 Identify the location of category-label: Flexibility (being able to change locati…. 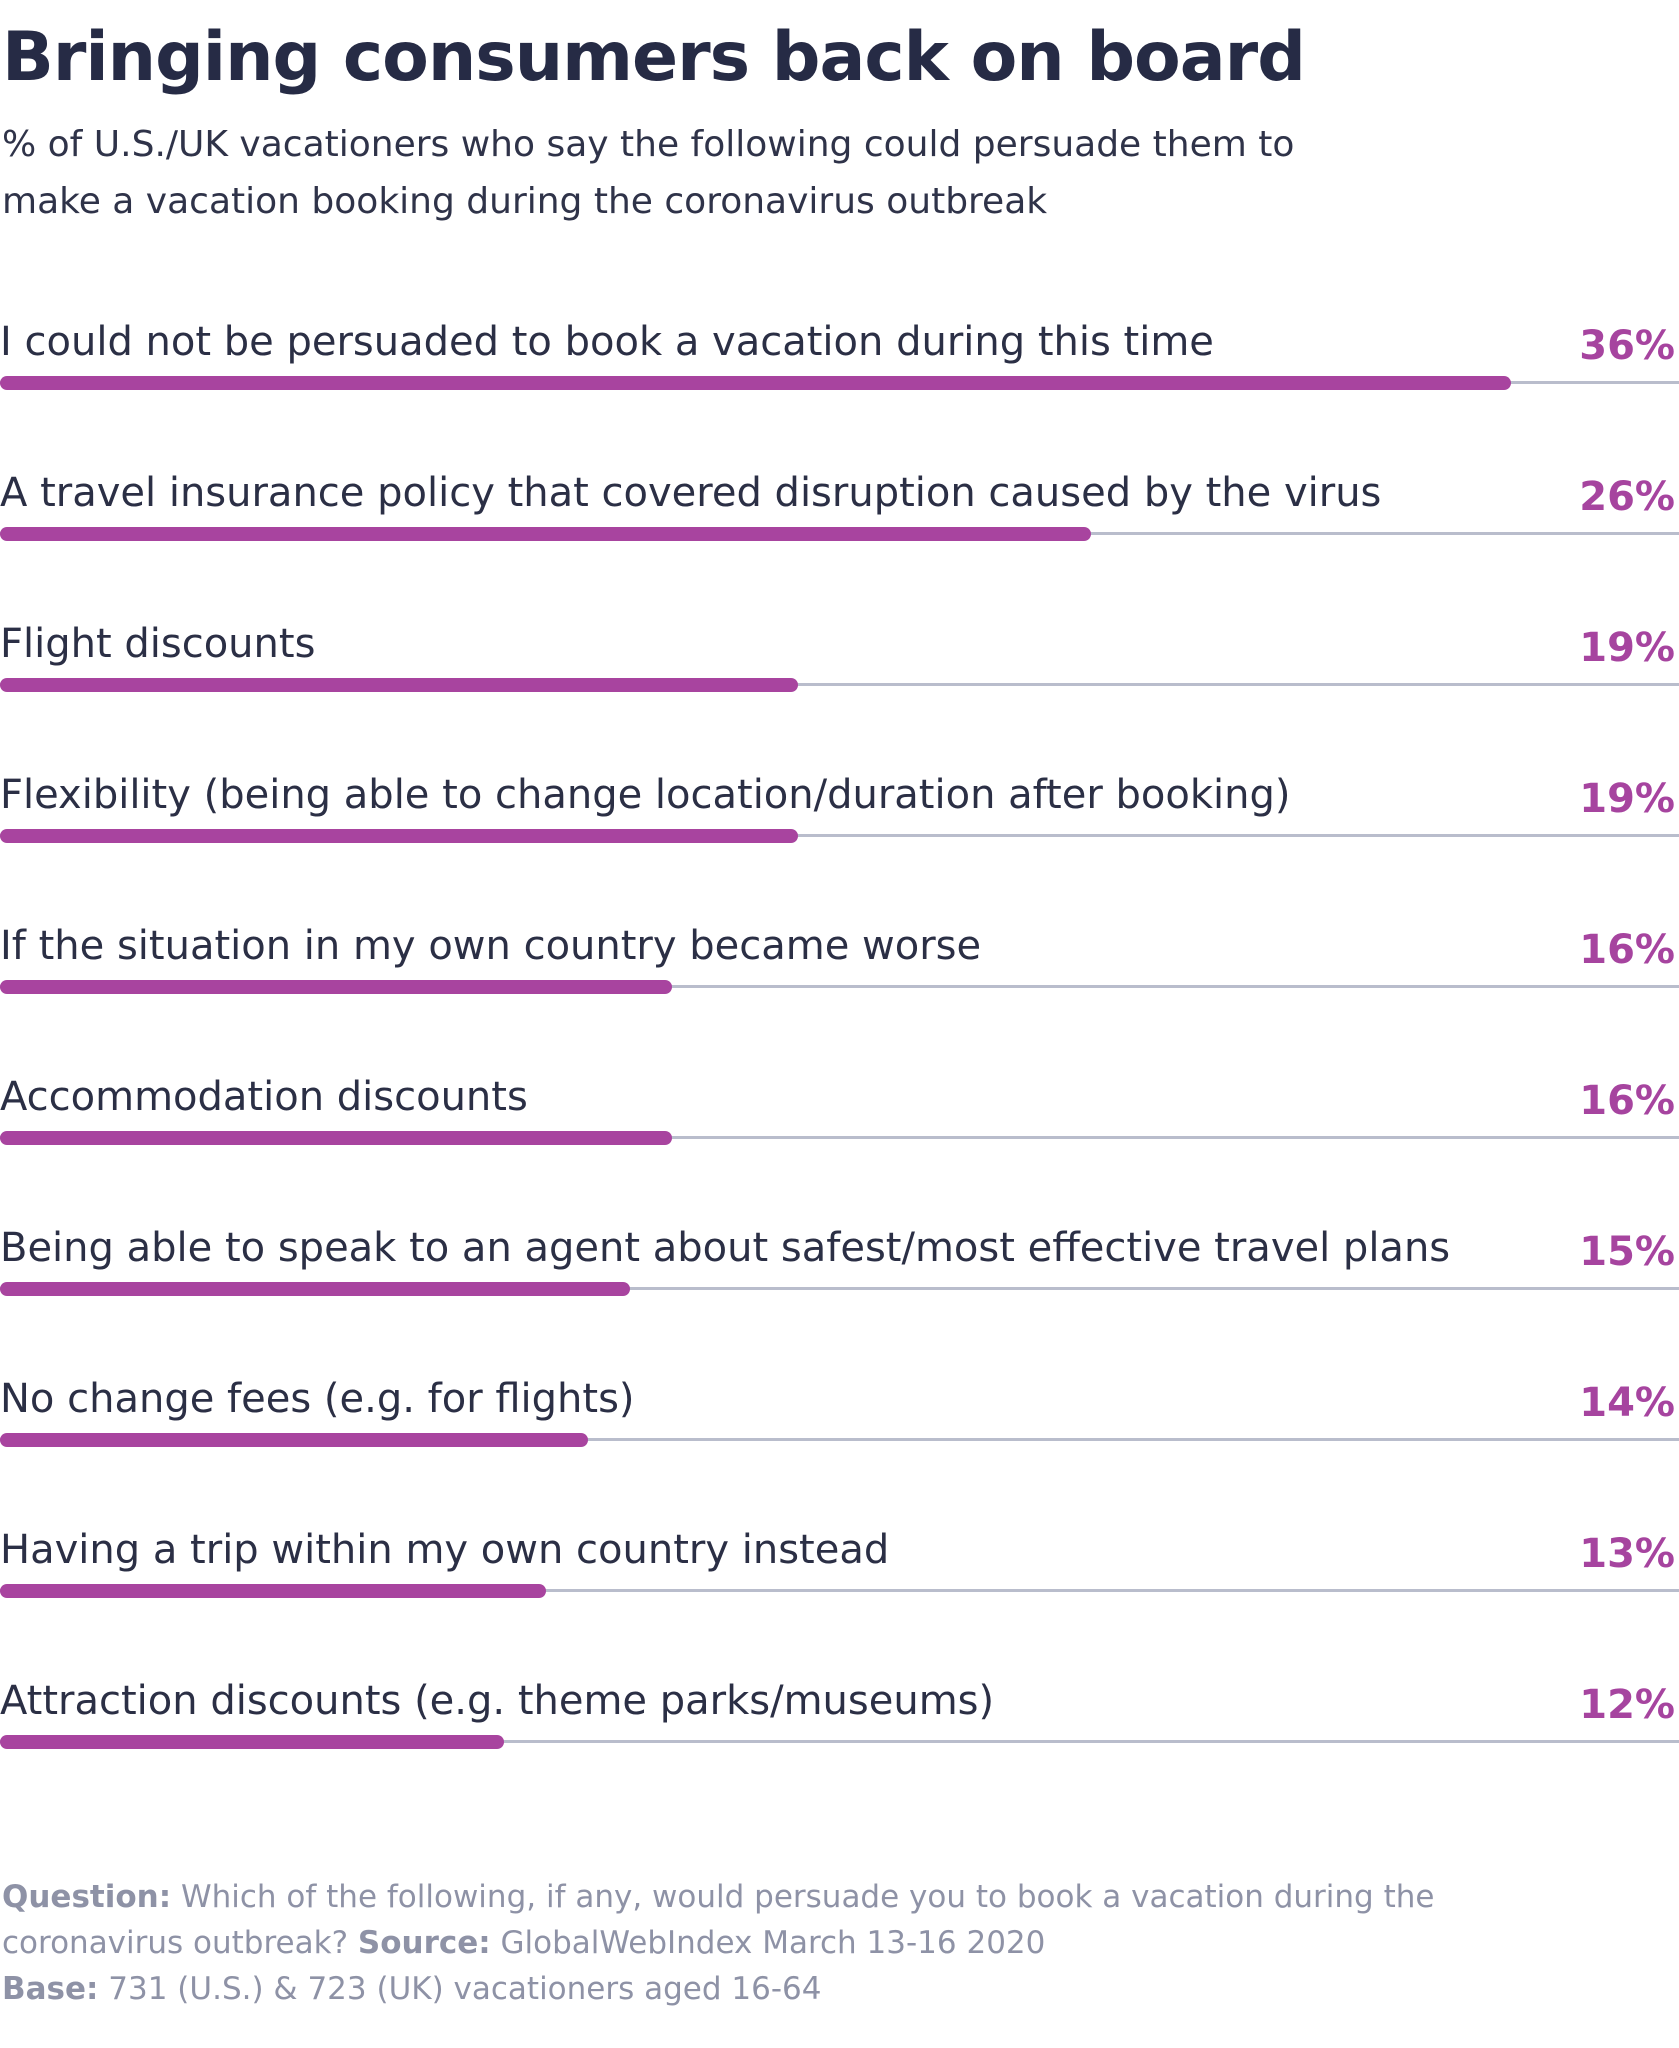
(645, 795).